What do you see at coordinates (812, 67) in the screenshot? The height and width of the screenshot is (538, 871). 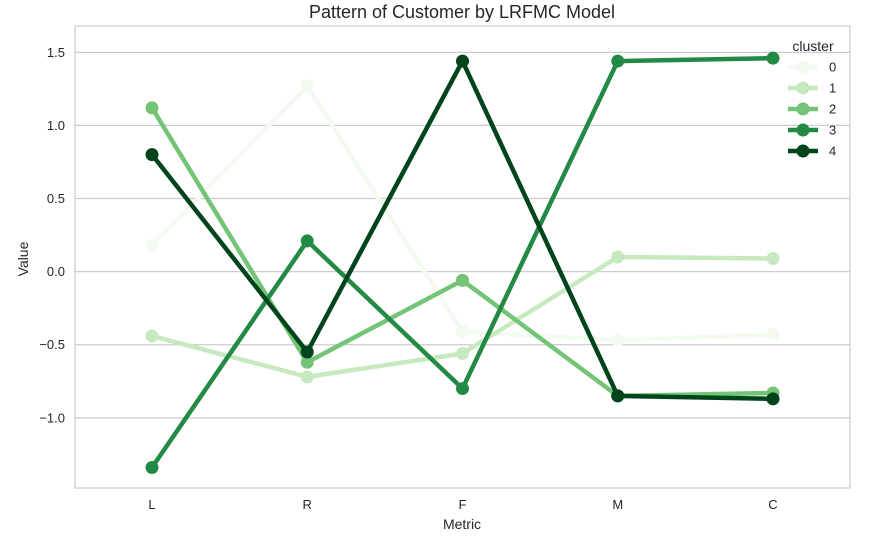 I see `legend-item-0: 0` at bounding box center [812, 67].